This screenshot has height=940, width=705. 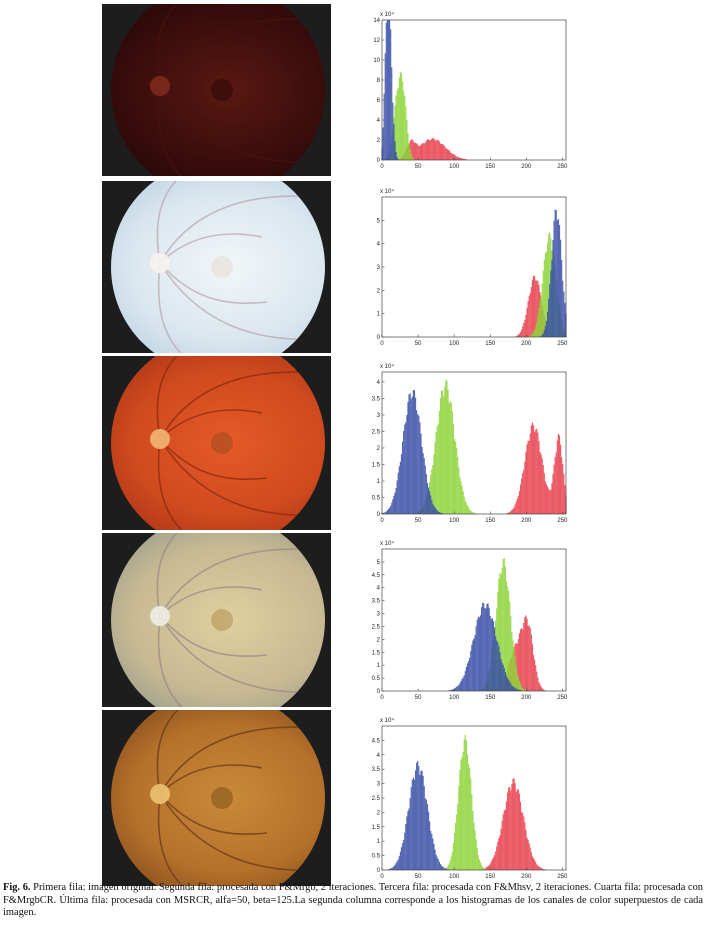 I want to click on fmrgb-fundus-picture, so click(x=218, y=267).